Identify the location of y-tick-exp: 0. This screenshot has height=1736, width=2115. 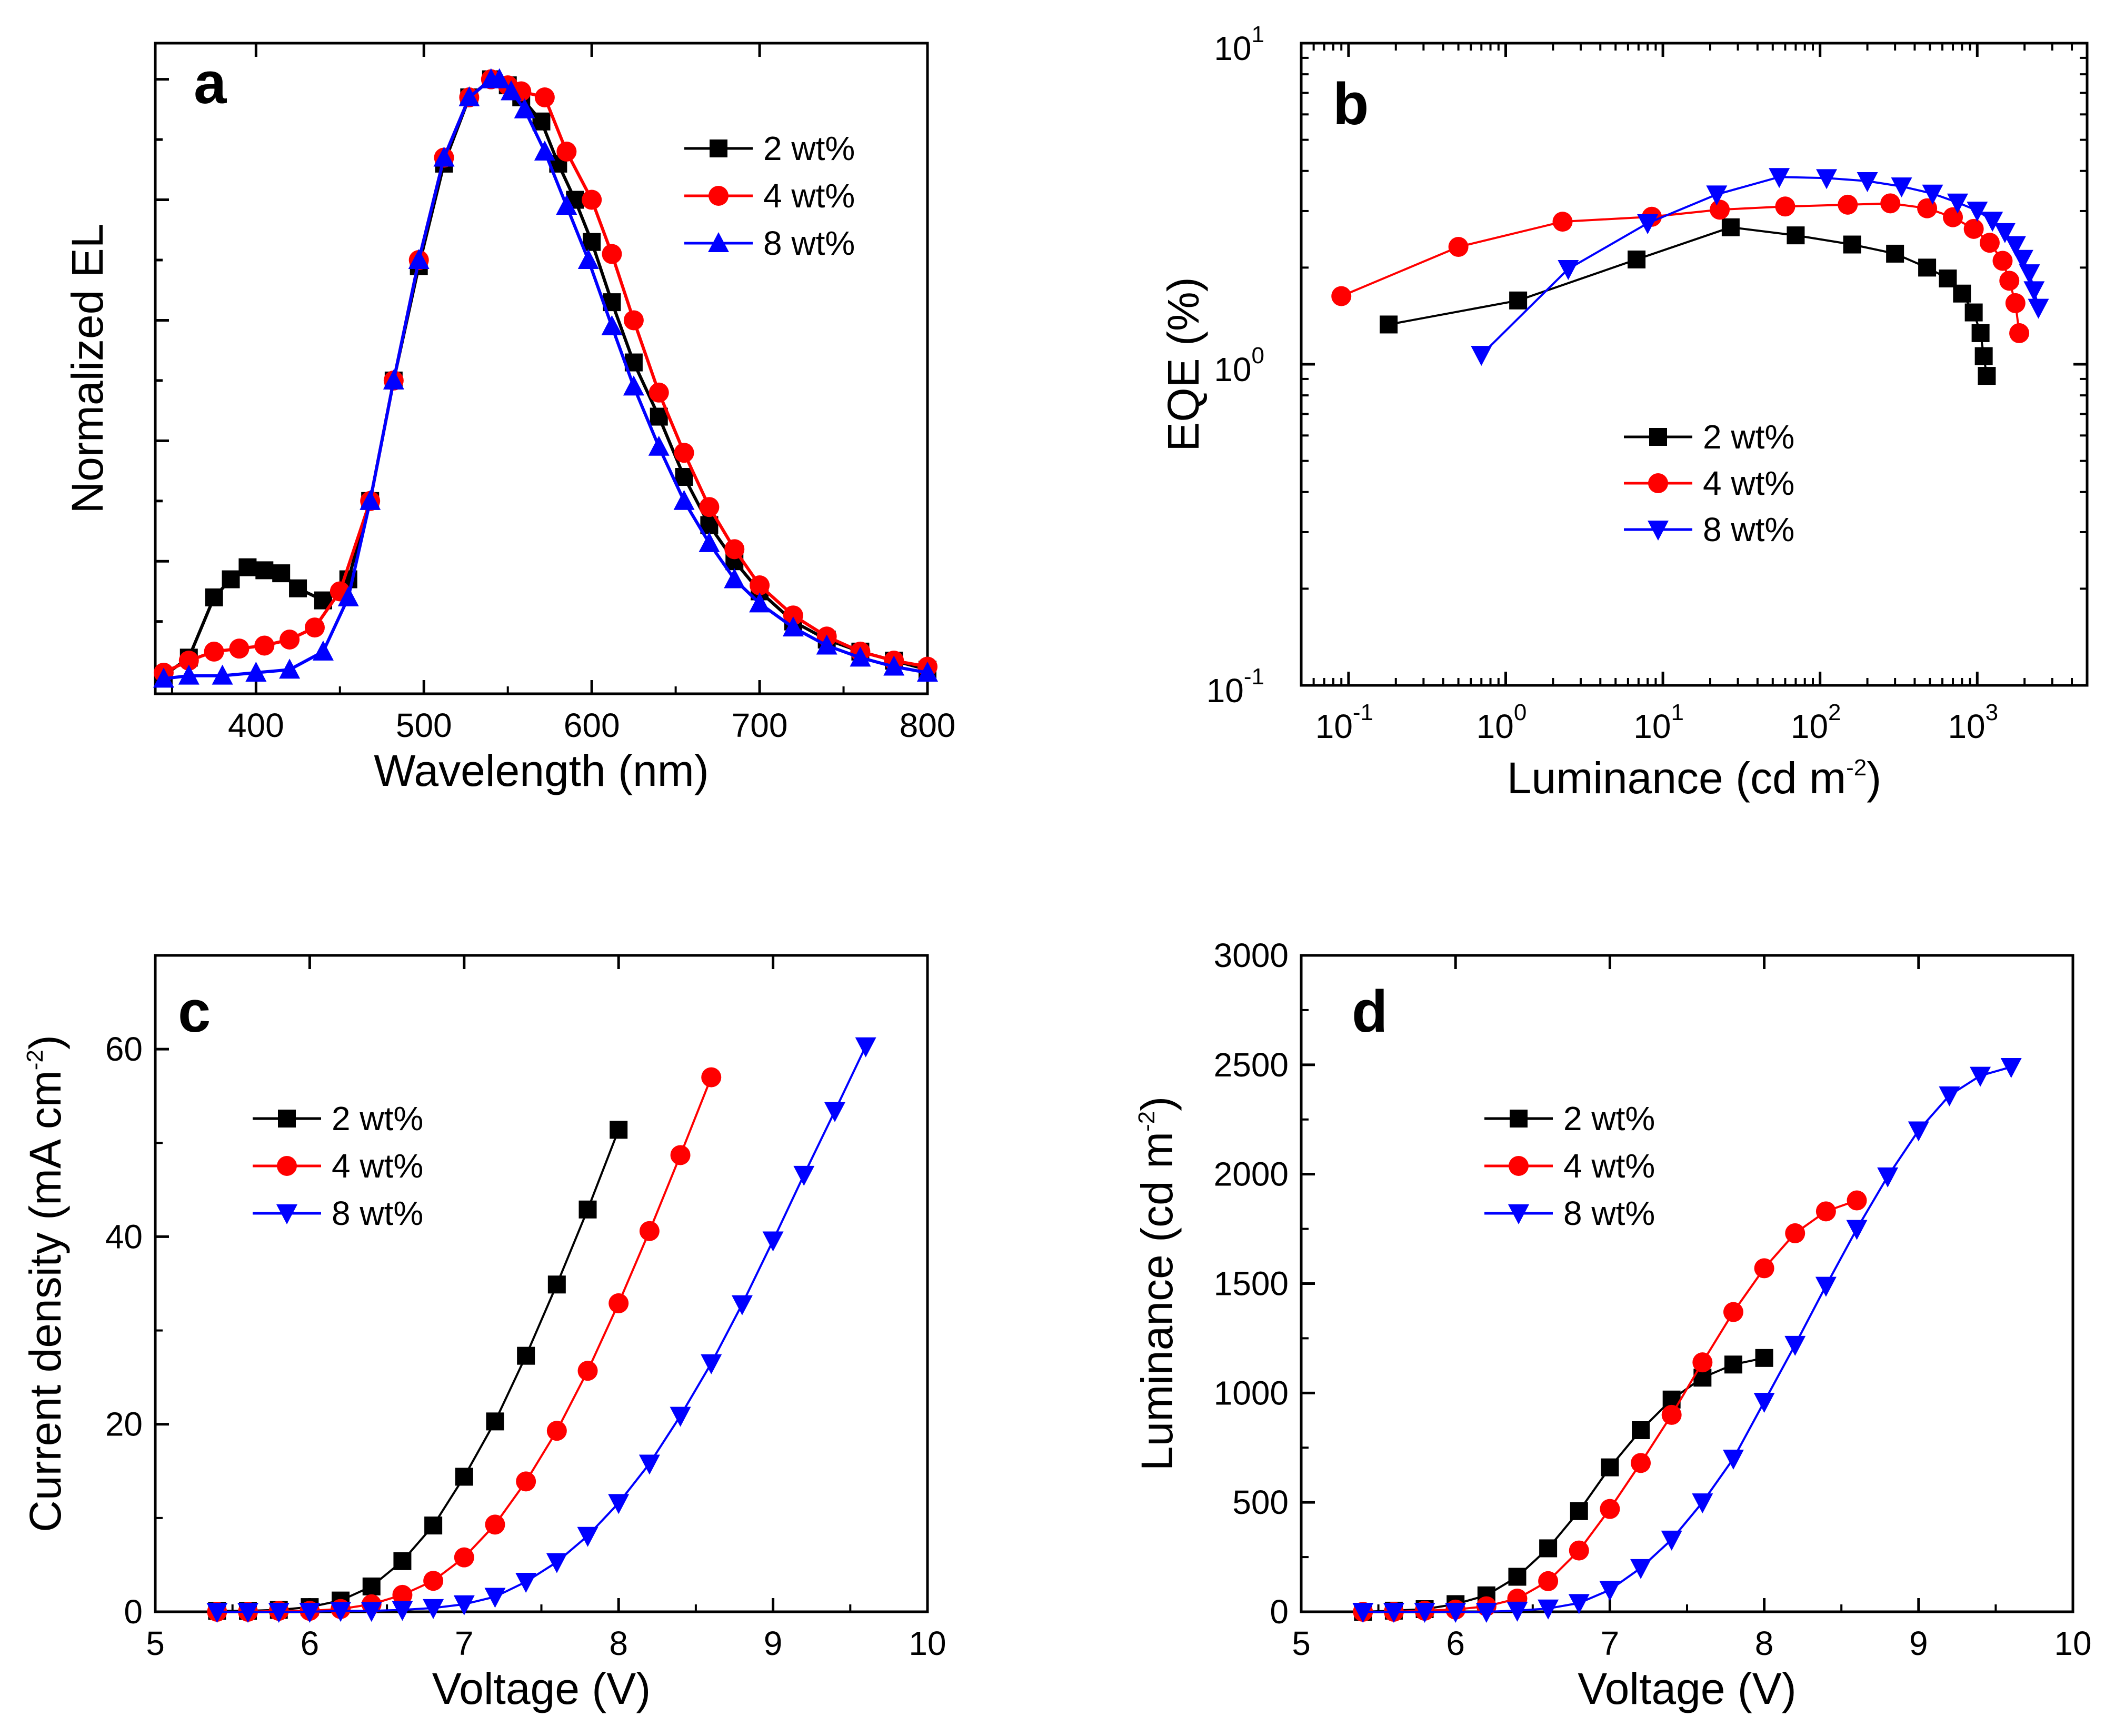
(1258, 355).